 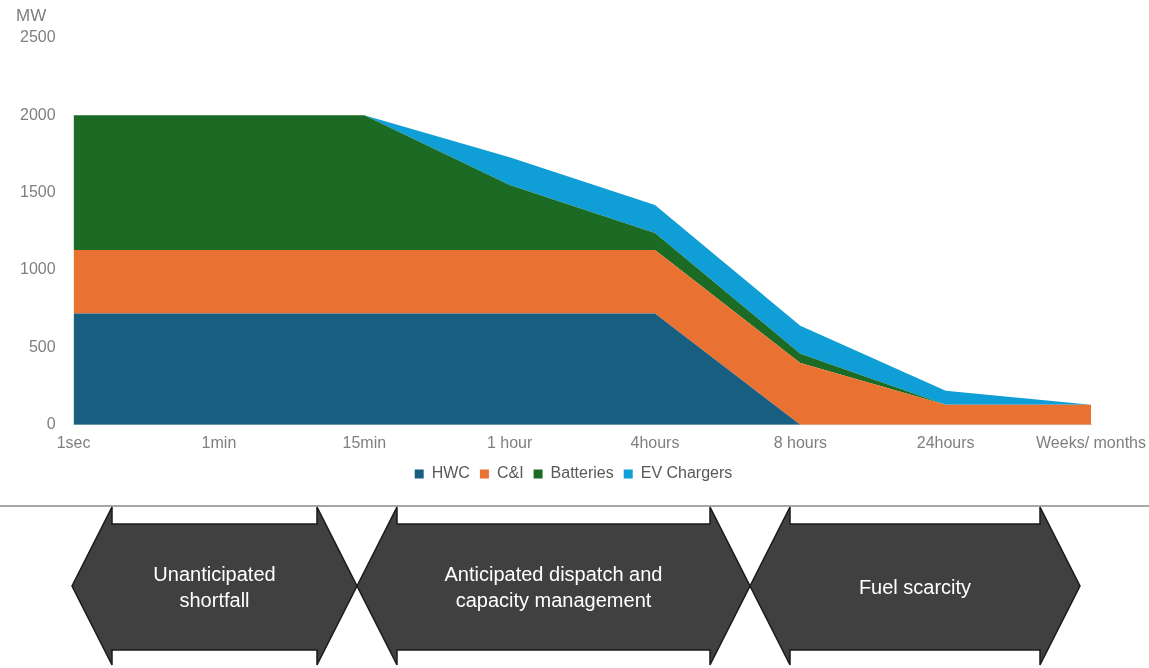 What do you see at coordinates (510, 473) in the screenshot?
I see `legend-label: C&I` at bounding box center [510, 473].